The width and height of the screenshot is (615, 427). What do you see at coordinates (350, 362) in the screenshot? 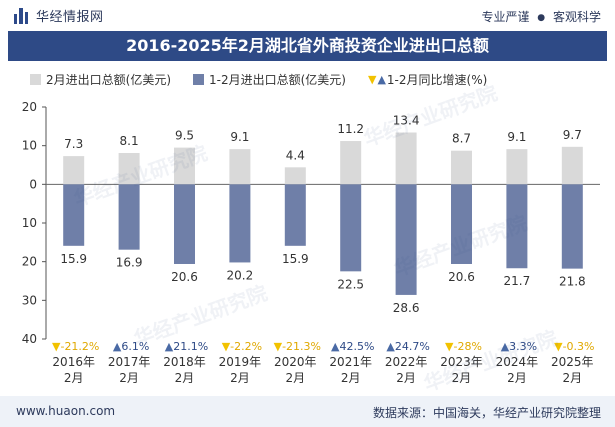
I see `x-tick-label: 2021年` at bounding box center [350, 362].